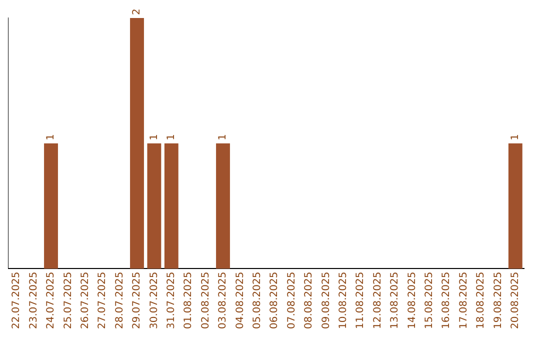 The image size is (540, 340). Describe the element at coordinates (85, 301) in the screenshot. I see `x-tick-label: 26.07.2025` at that location.